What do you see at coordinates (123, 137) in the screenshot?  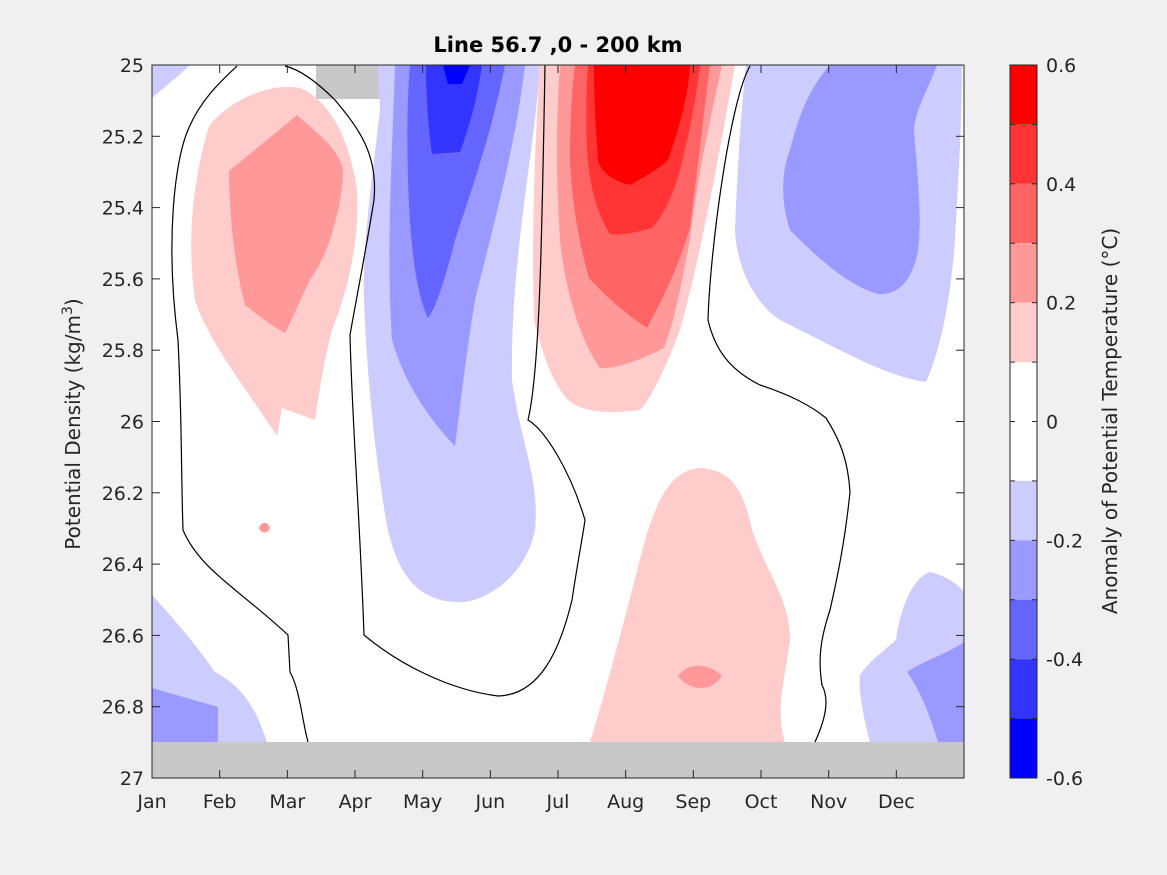 I see `y-tick-label: 25.2` at bounding box center [123, 137].